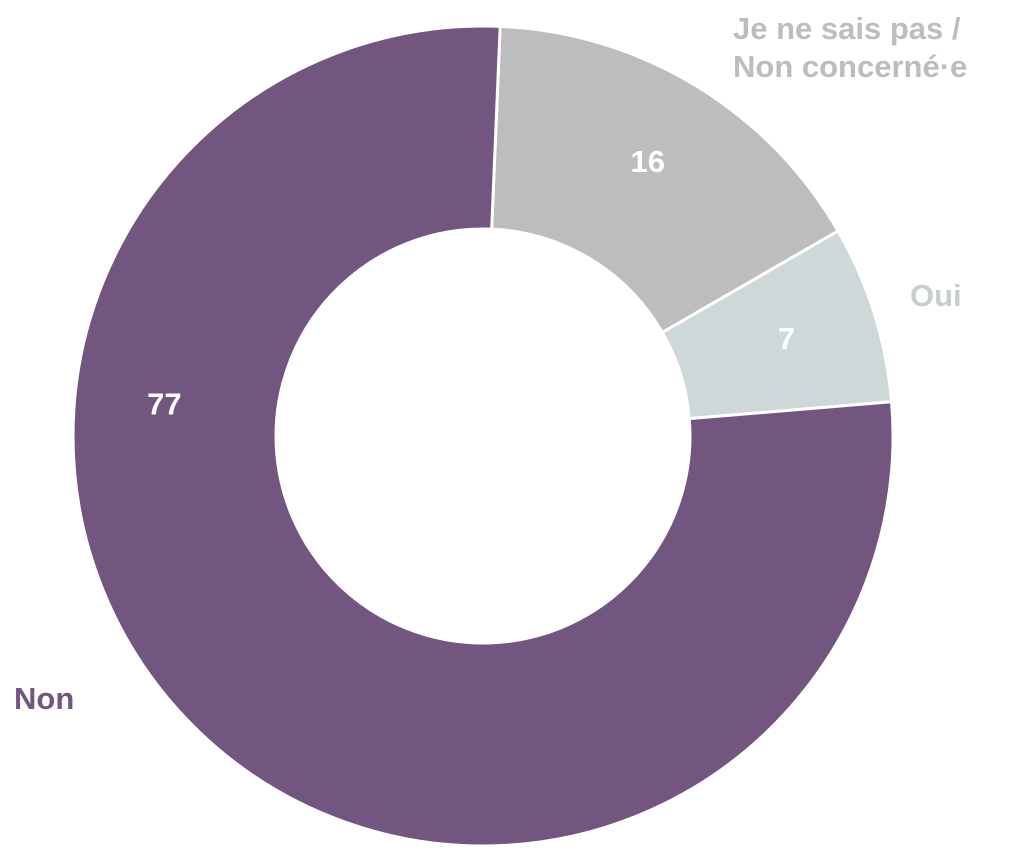 The width and height of the screenshot is (1022, 849). What do you see at coordinates (44, 698) in the screenshot?
I see `category-label: Non` at bounding box center [44, 698].